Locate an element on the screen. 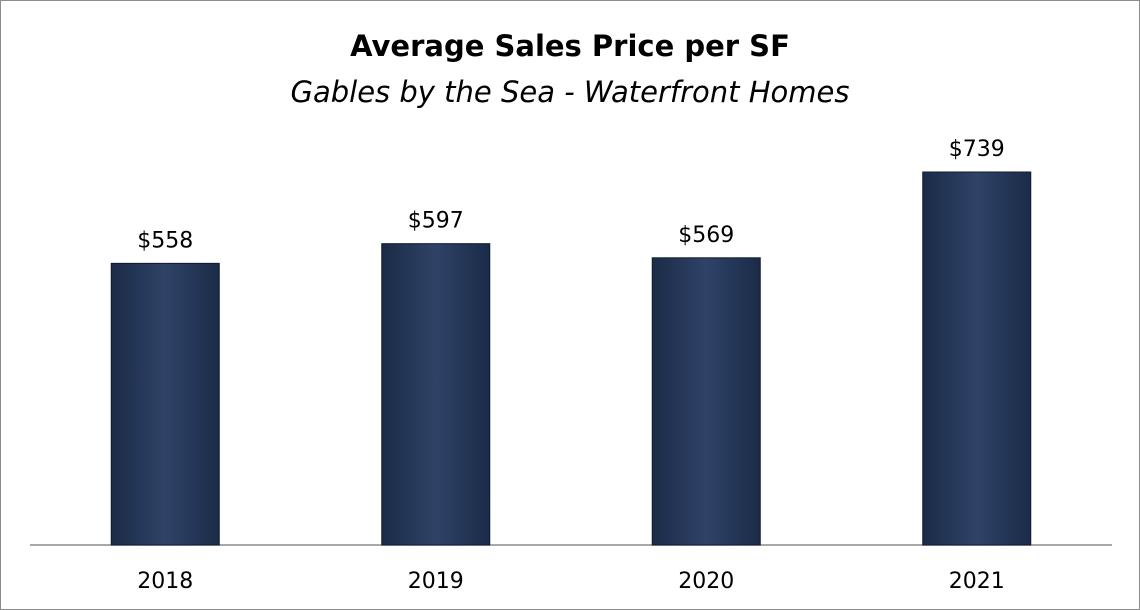 The height and width of the screenshot is (610, 1140). data-label-2018: $558 is located at coordinates (165, 240).